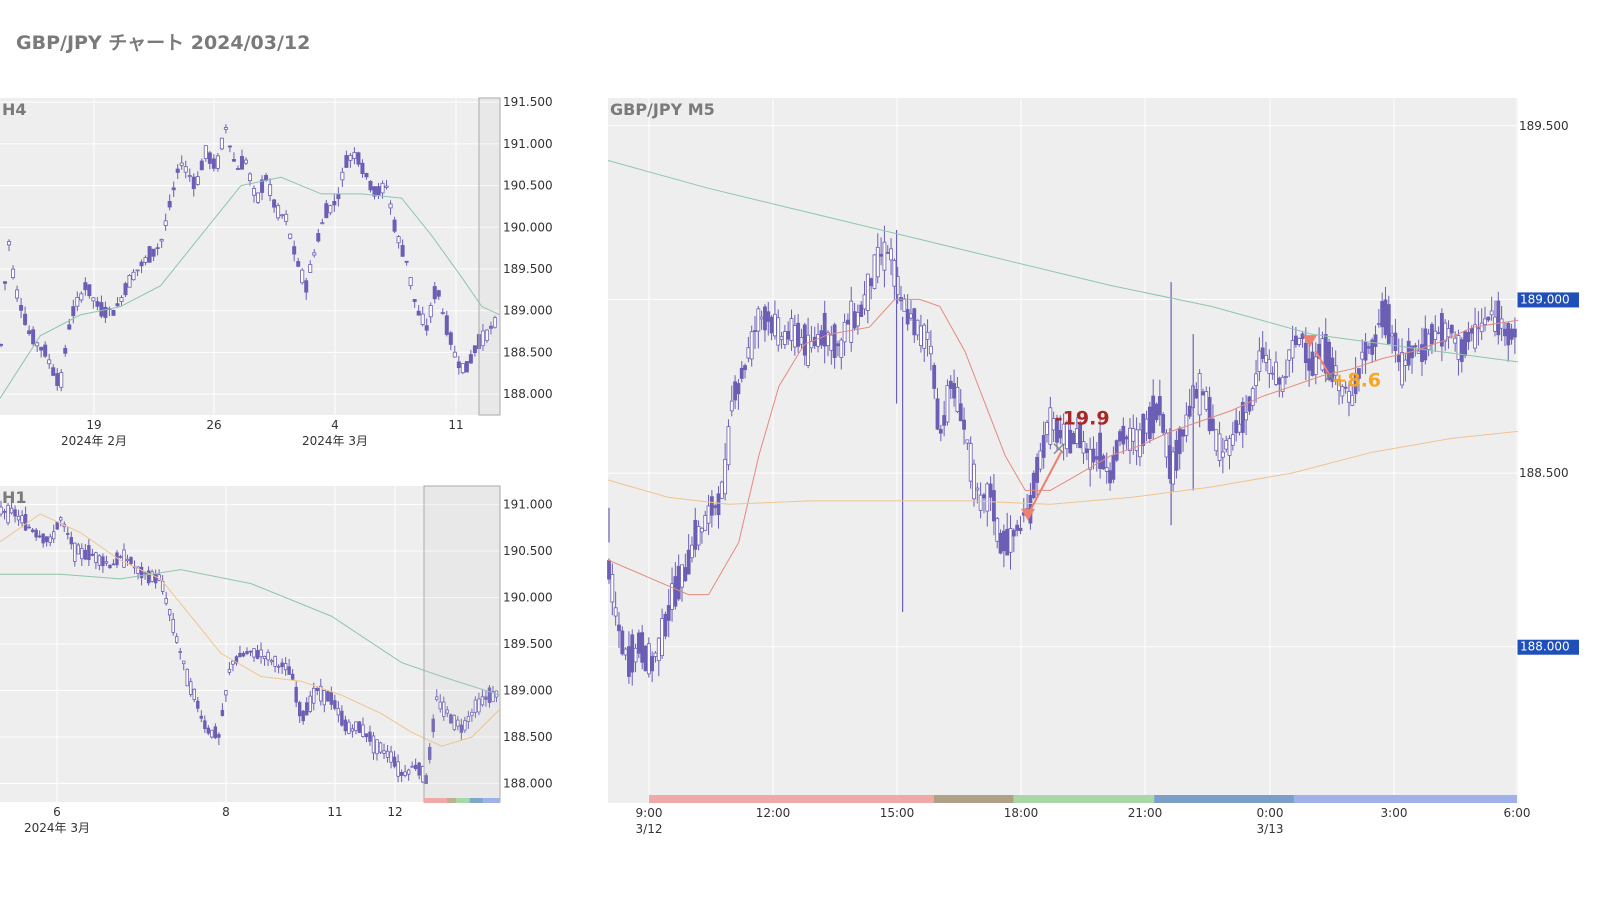  I want to click on h4-moving-average, so click(250, 287).